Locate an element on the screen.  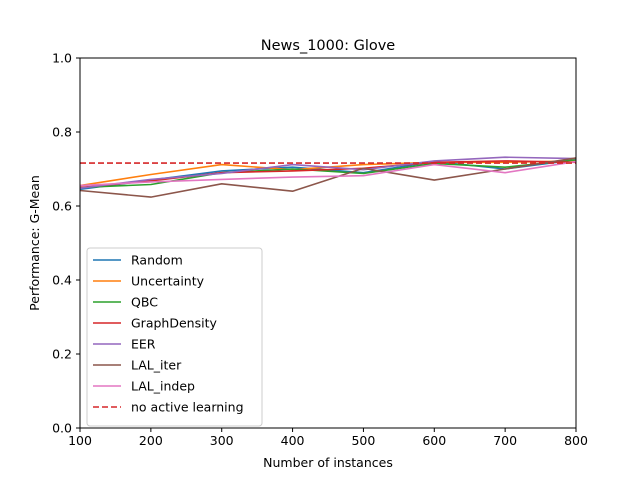
x-tick-label: 700 is located at coordinates (505, 440).